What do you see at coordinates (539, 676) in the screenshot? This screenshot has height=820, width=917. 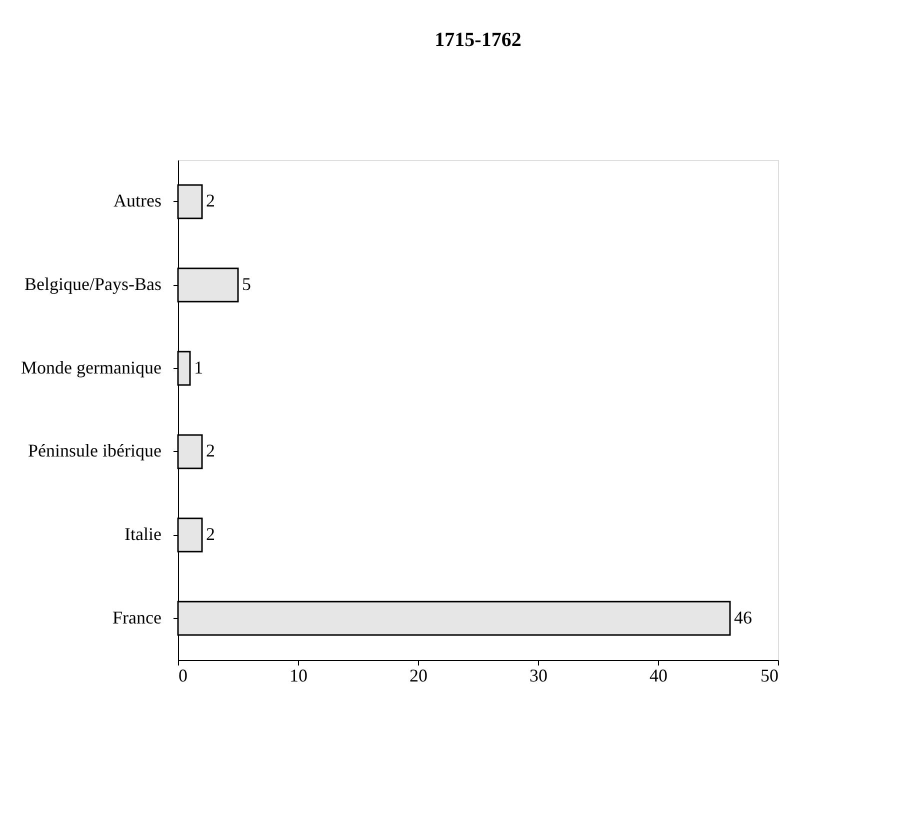 I see `x-tick-label: 30` at bounding box center [539, 676].